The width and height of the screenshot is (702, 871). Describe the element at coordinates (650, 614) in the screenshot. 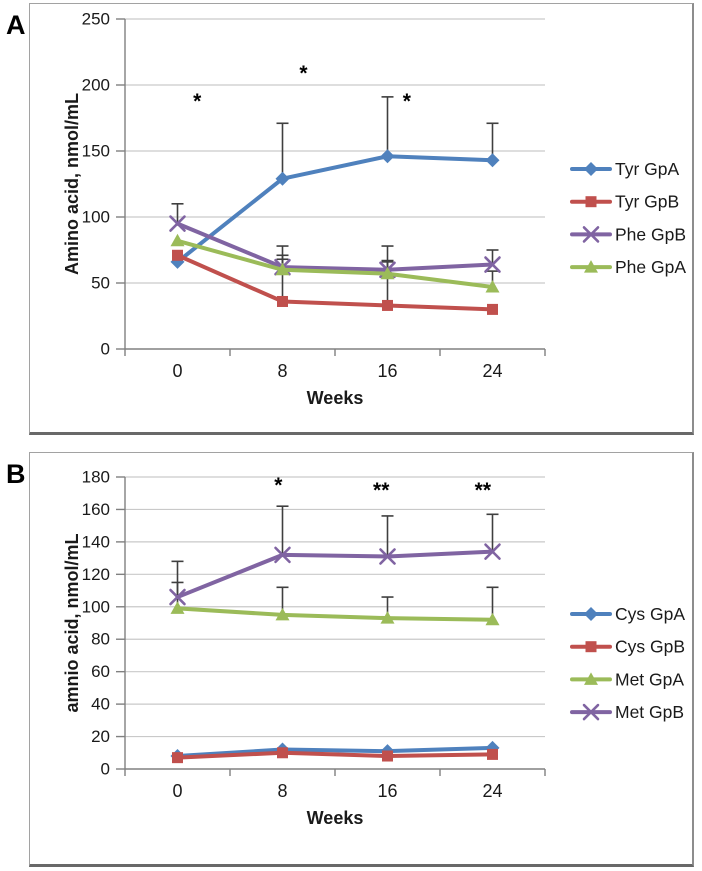

I see `legend-label-cys-gpa: Cys GpA` at that location.